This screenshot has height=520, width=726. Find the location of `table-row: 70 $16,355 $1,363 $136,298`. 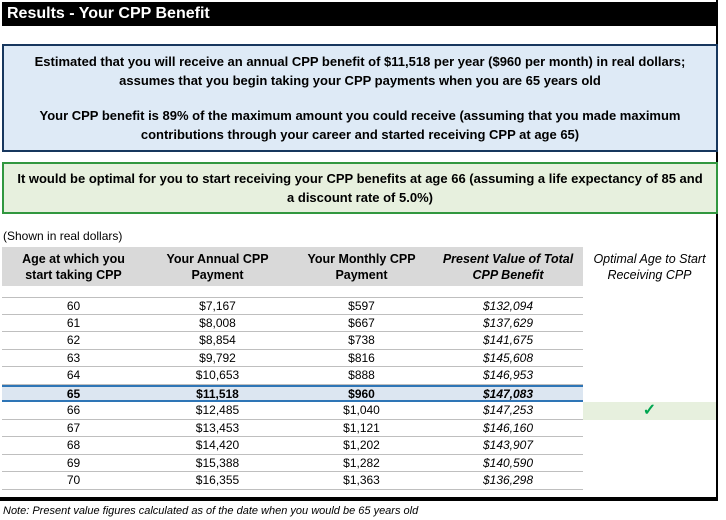

table-row: 70 $16,355 $1,363 $136,298 is located at coordinates (359, 481).